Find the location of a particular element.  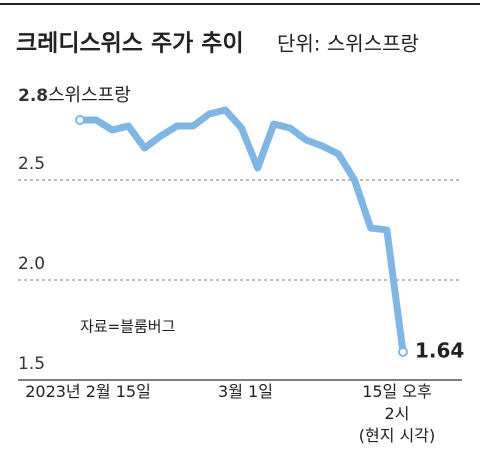

x-tick-label: 2023년 2월 15일 is located at coordinates (88, 391).